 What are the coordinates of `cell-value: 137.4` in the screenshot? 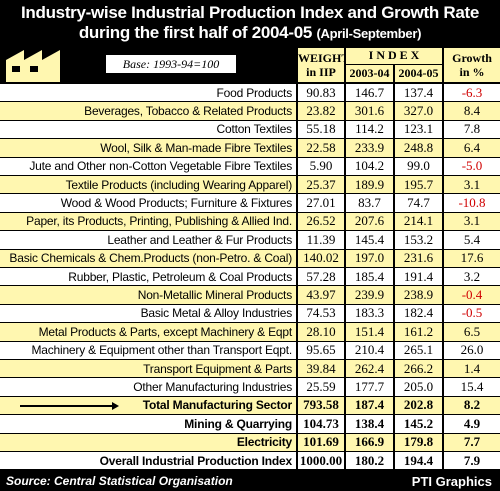 It's located at (418, 93).